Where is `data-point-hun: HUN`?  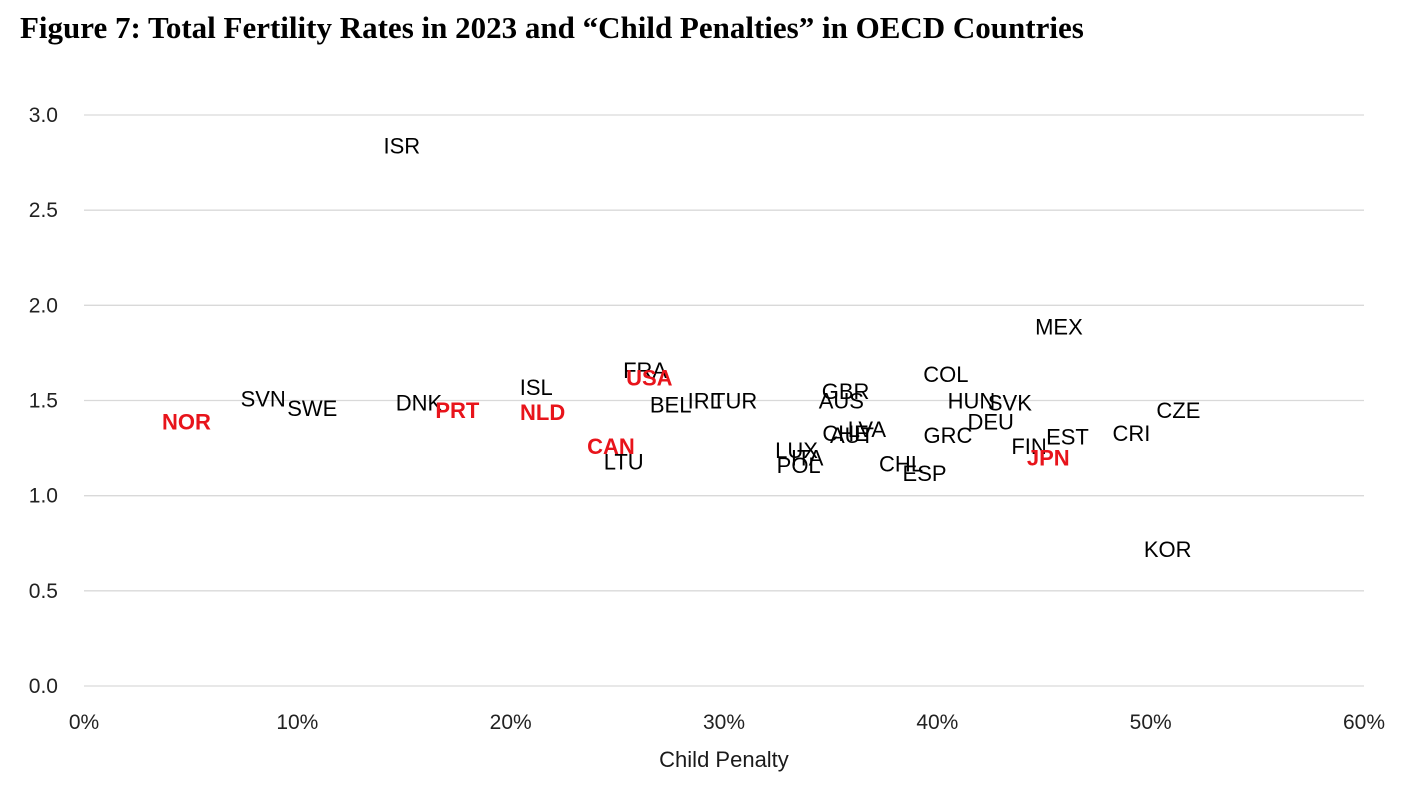 data-point-hun: HUN is located at coordinates (972, 401).